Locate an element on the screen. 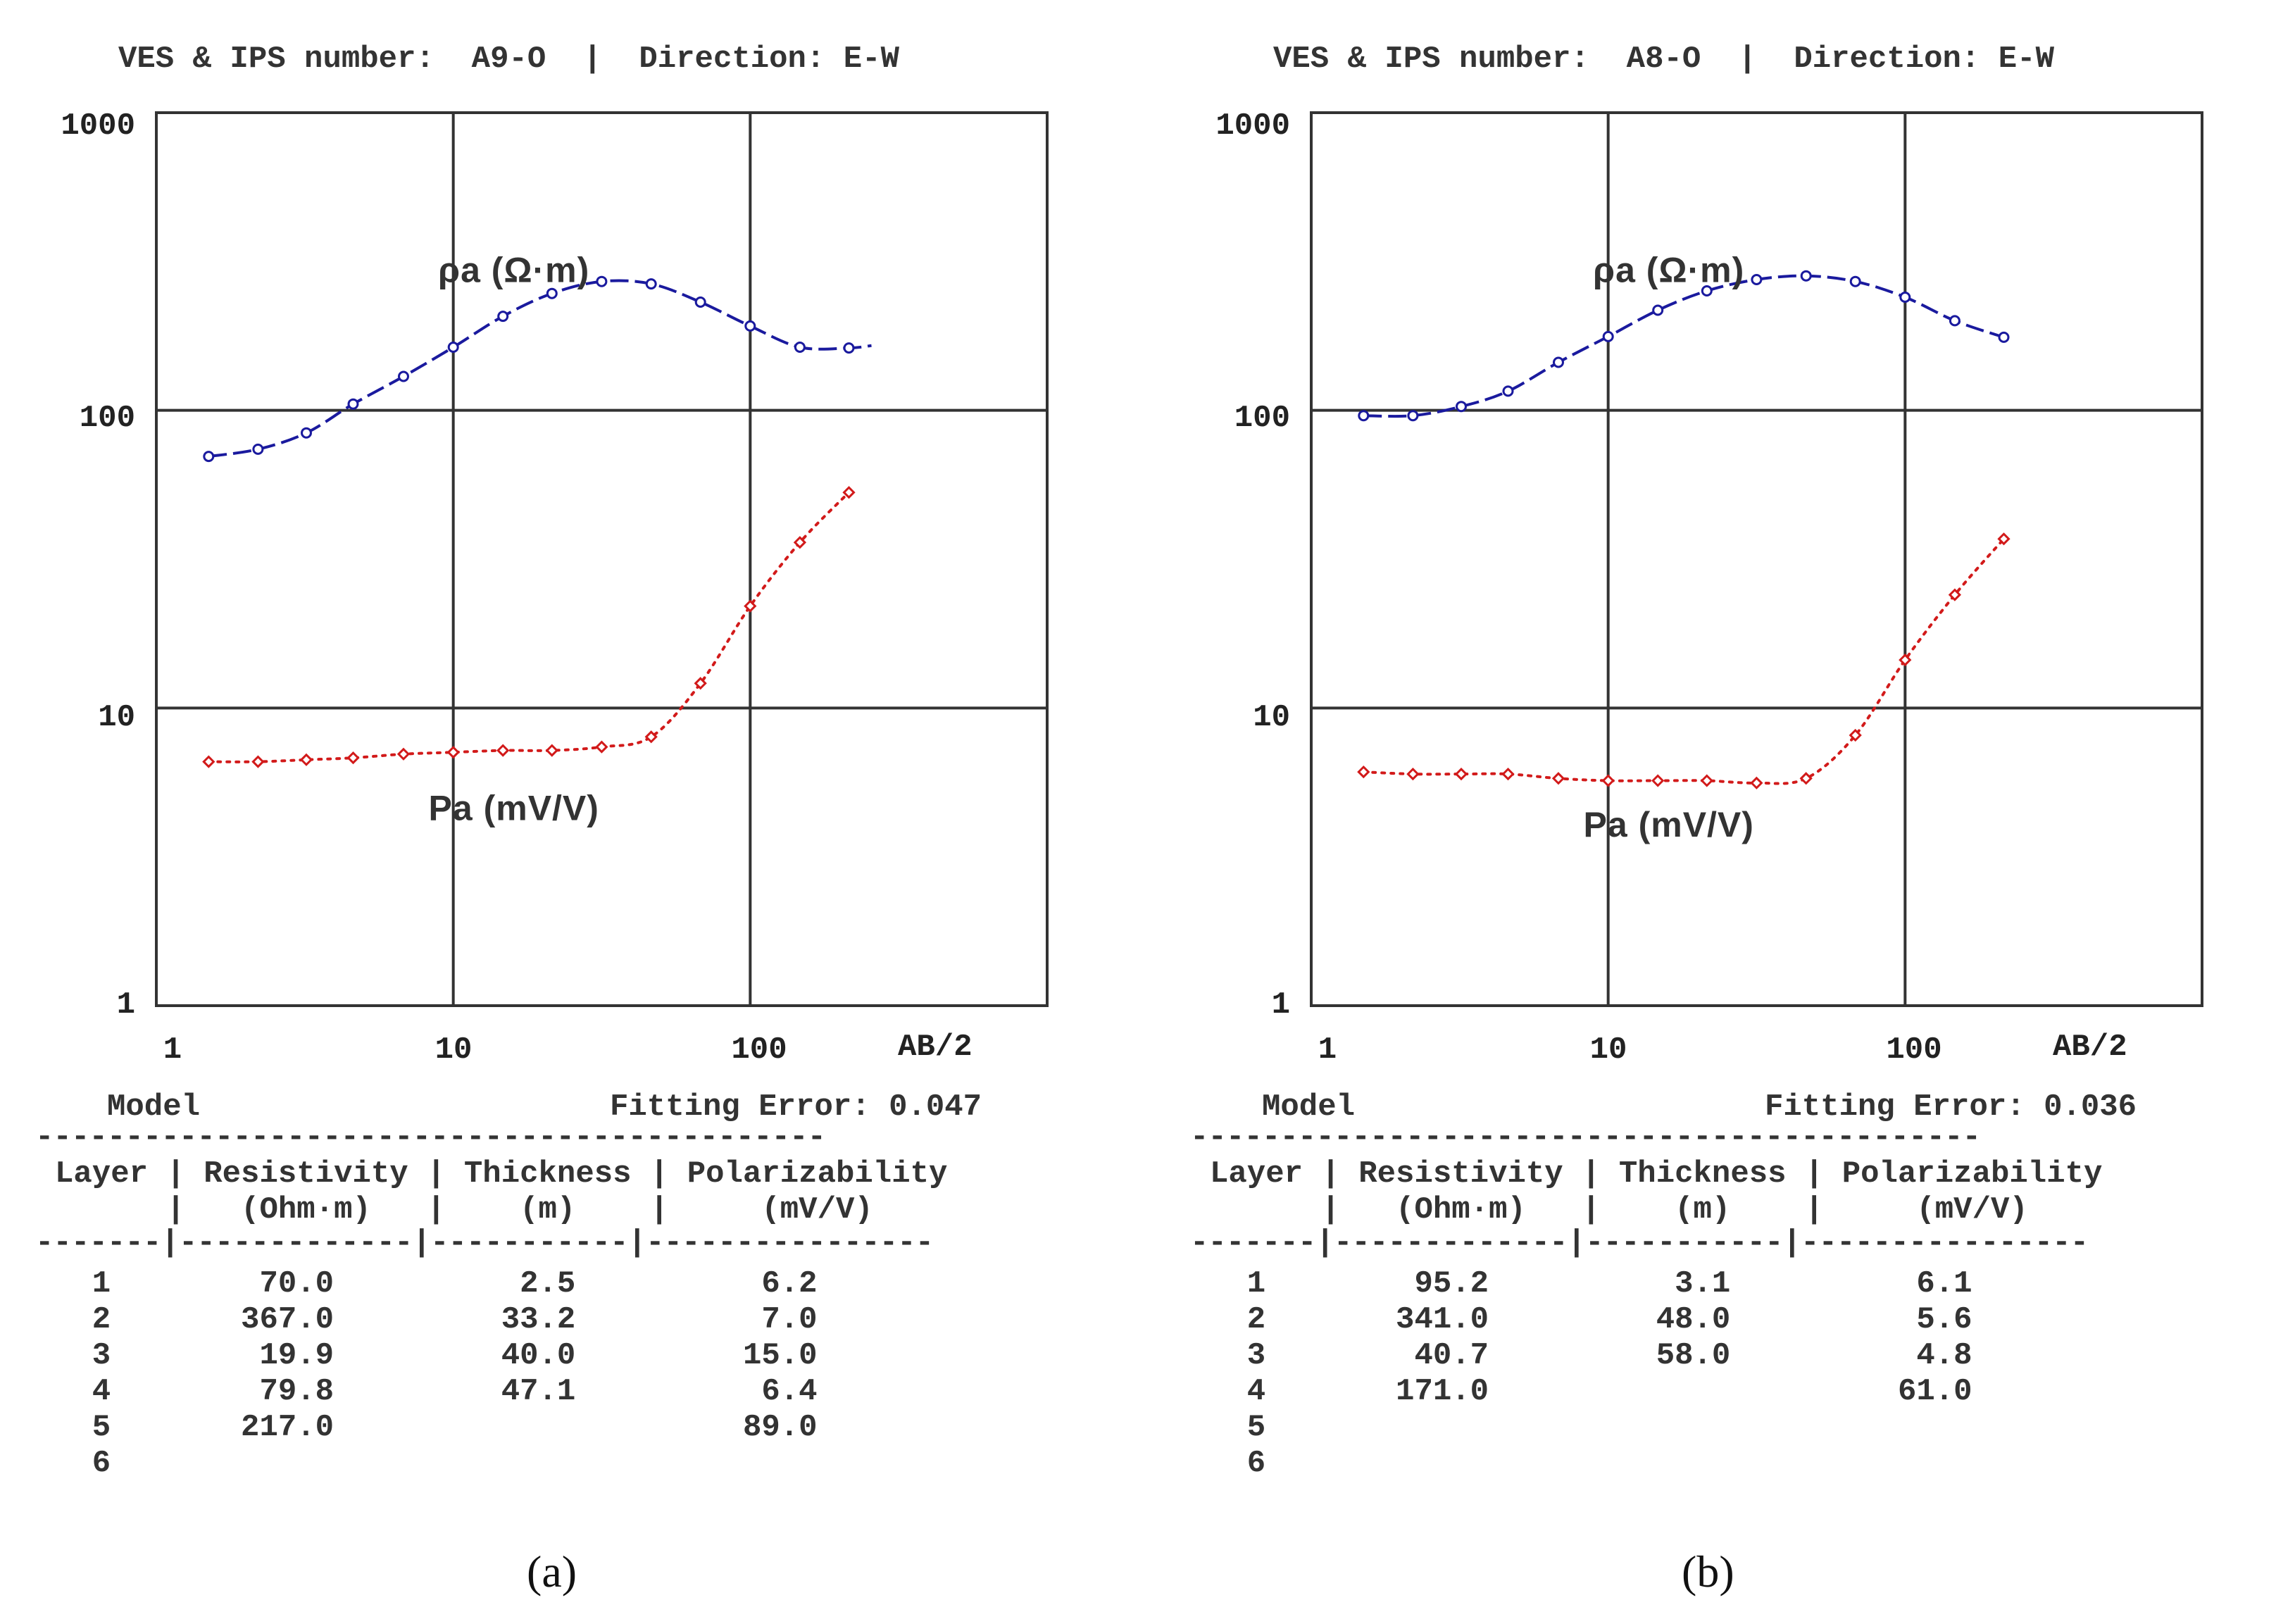  table-row: 5 217.0 89.0 is located at coordinates (436, 1428).